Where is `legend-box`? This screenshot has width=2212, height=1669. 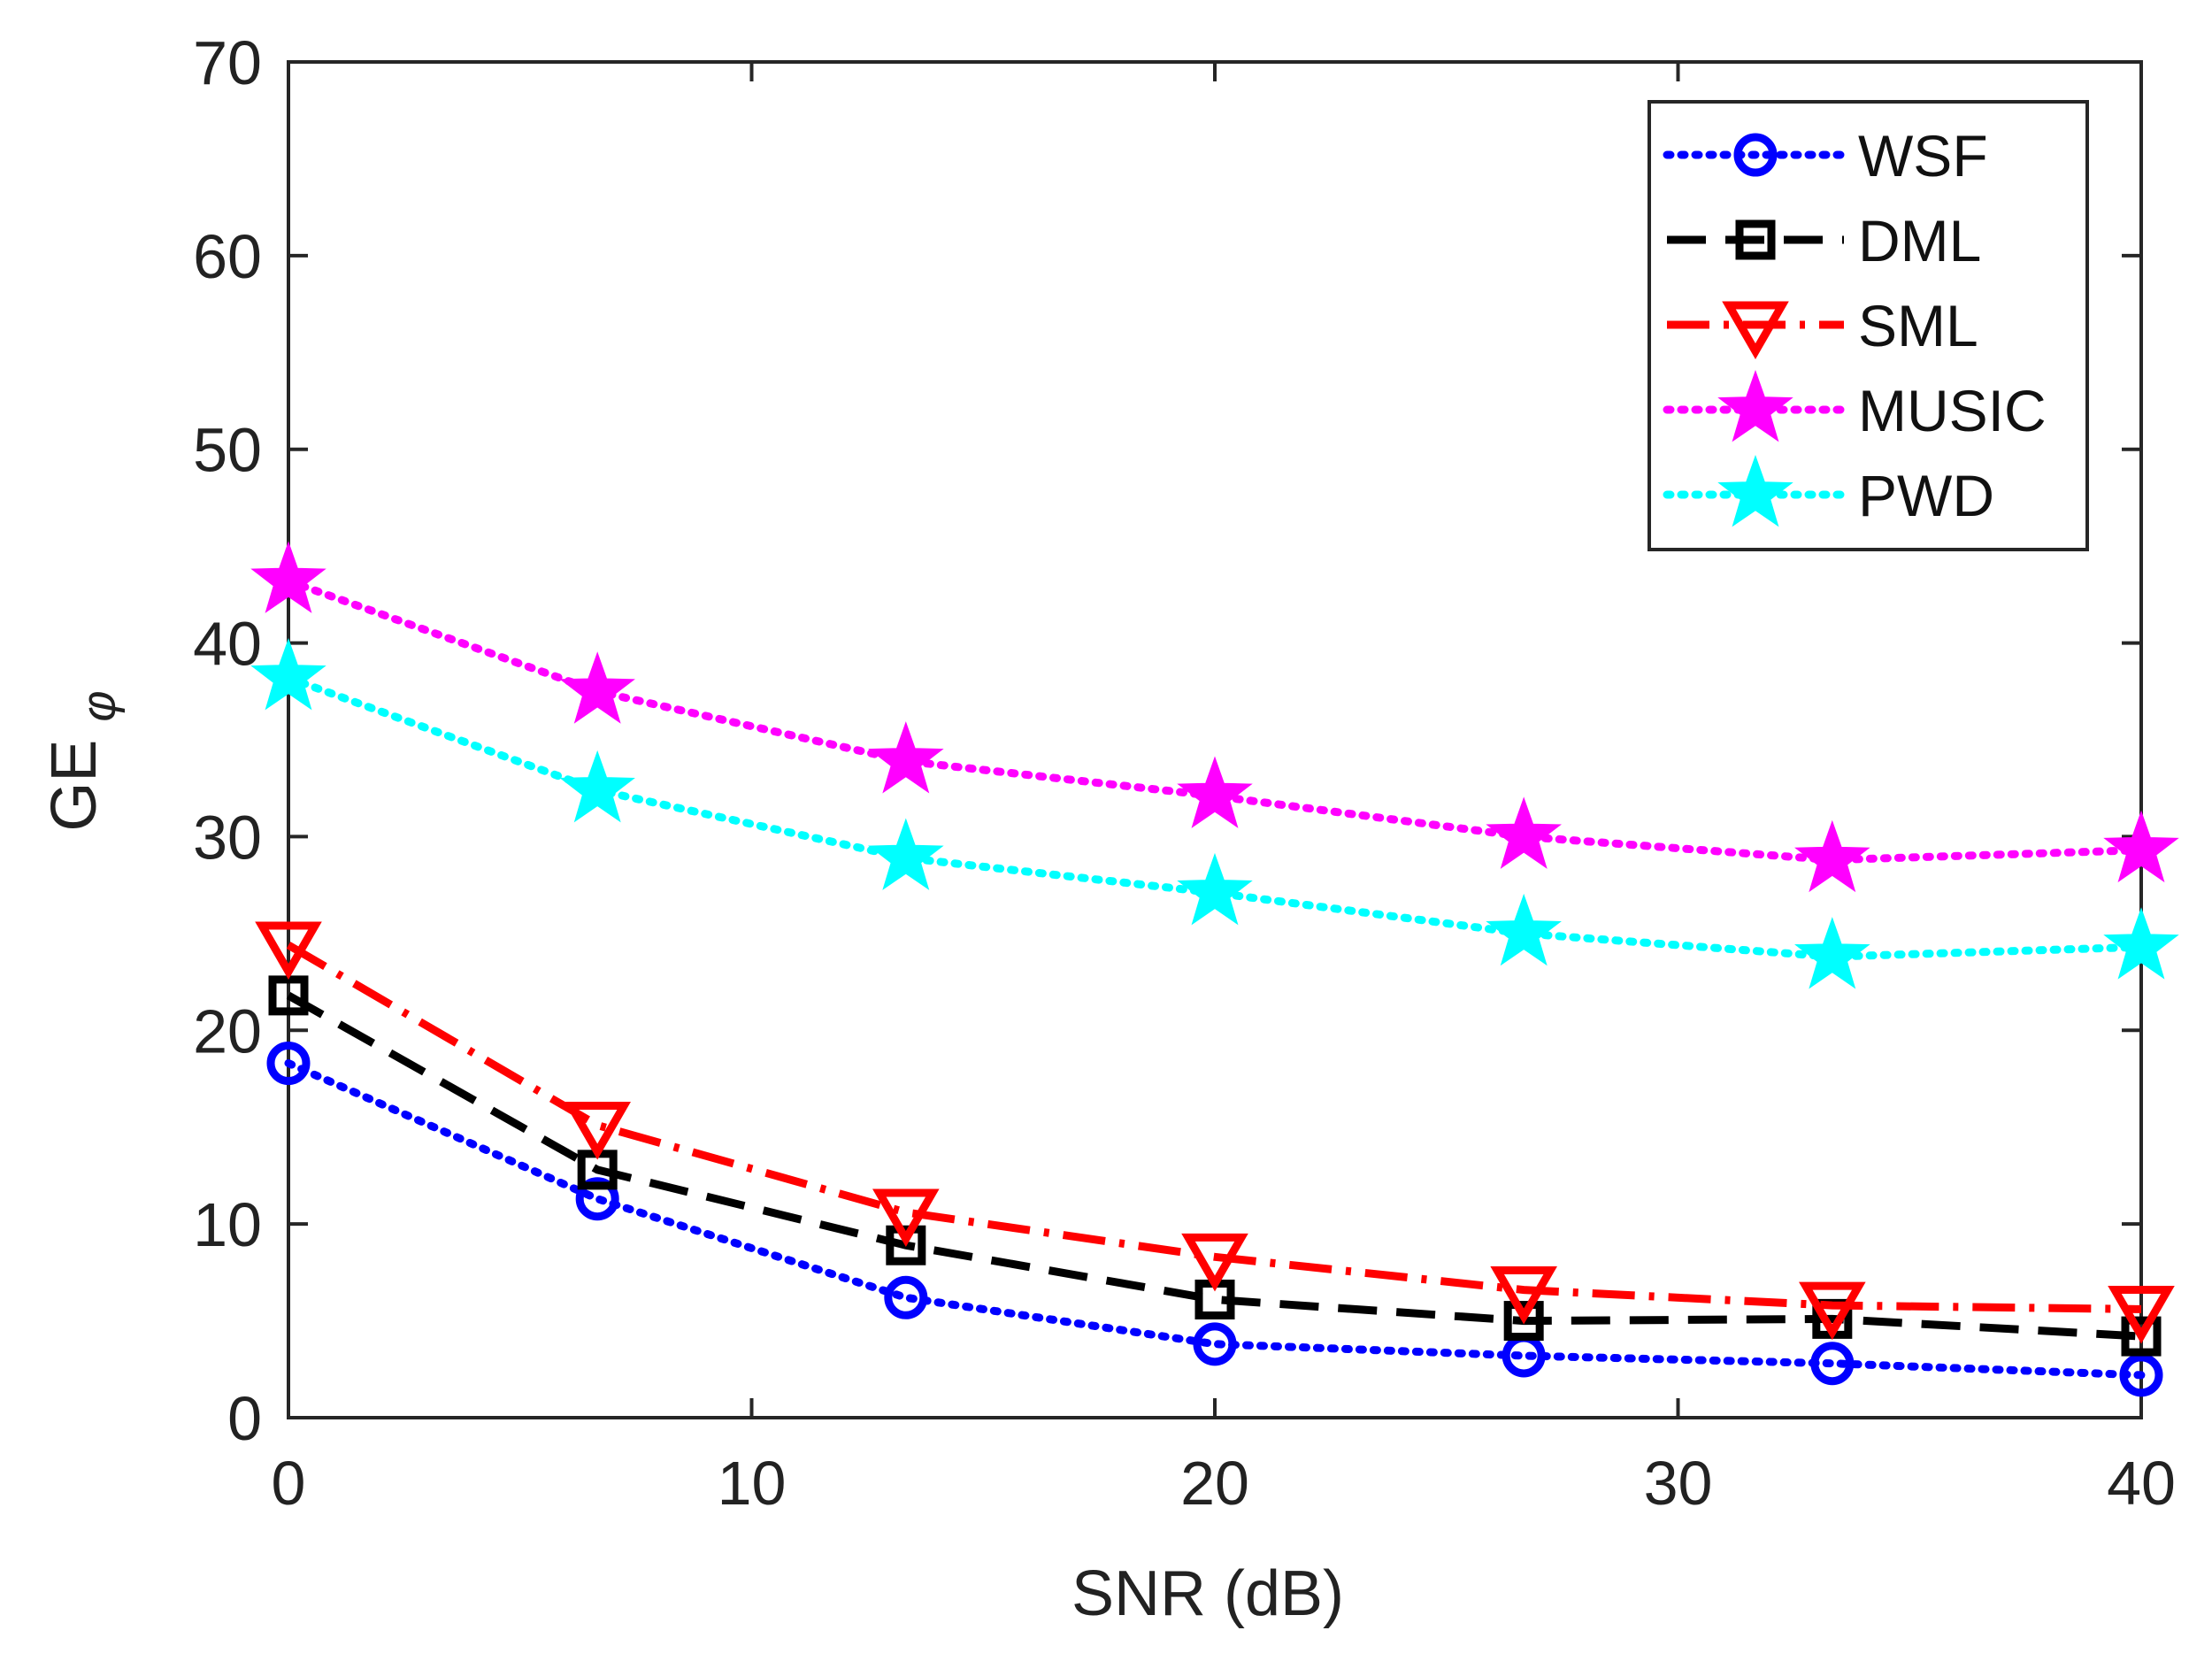 legend-box is located at coordinates (1868, 325).